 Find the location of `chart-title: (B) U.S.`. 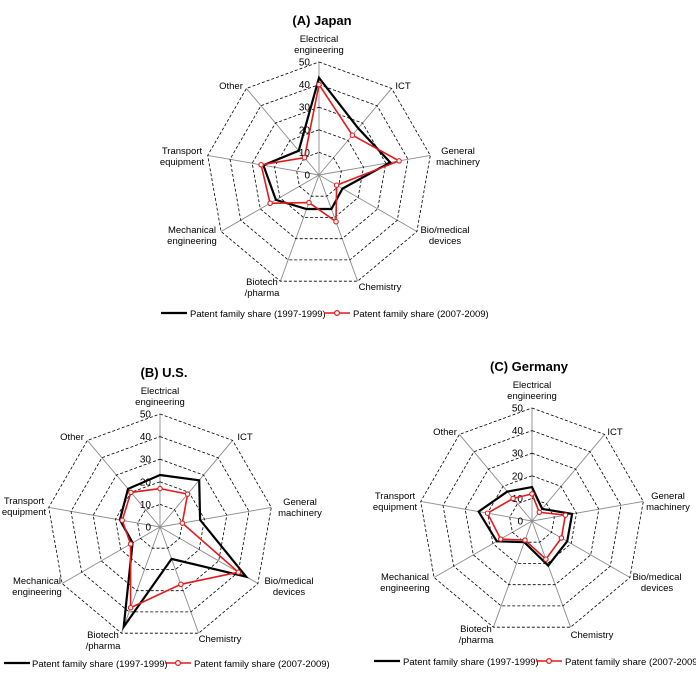

chart-title: (B) U.S. is located at coordinates (164, 372).